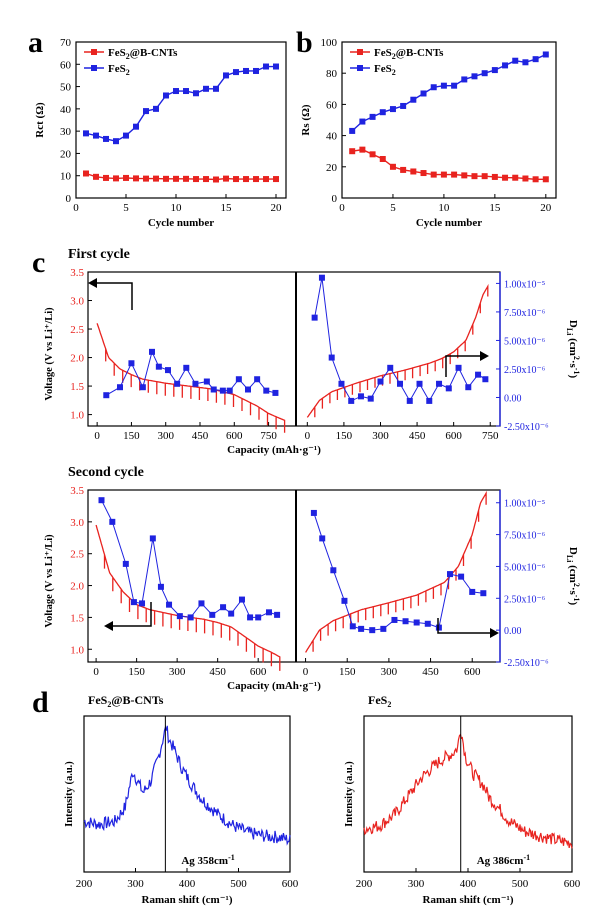  I want to click on y2-axis-label: DLi (cm2·s-1), so click(573, 349).